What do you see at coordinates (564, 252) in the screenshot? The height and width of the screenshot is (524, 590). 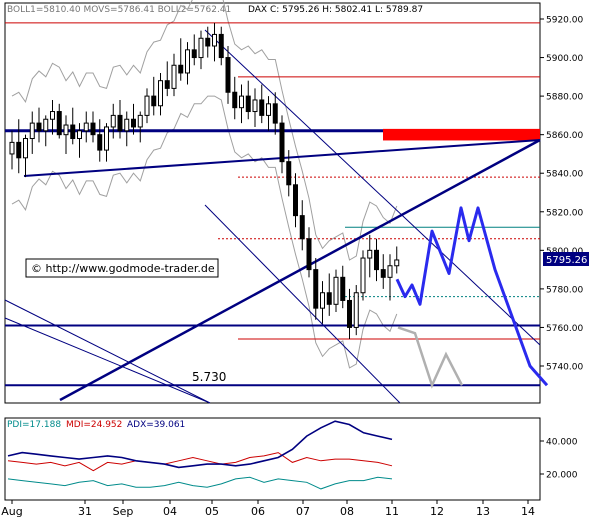 I see `price-tick-label: 5800.00` at bounding box center [564, 252].